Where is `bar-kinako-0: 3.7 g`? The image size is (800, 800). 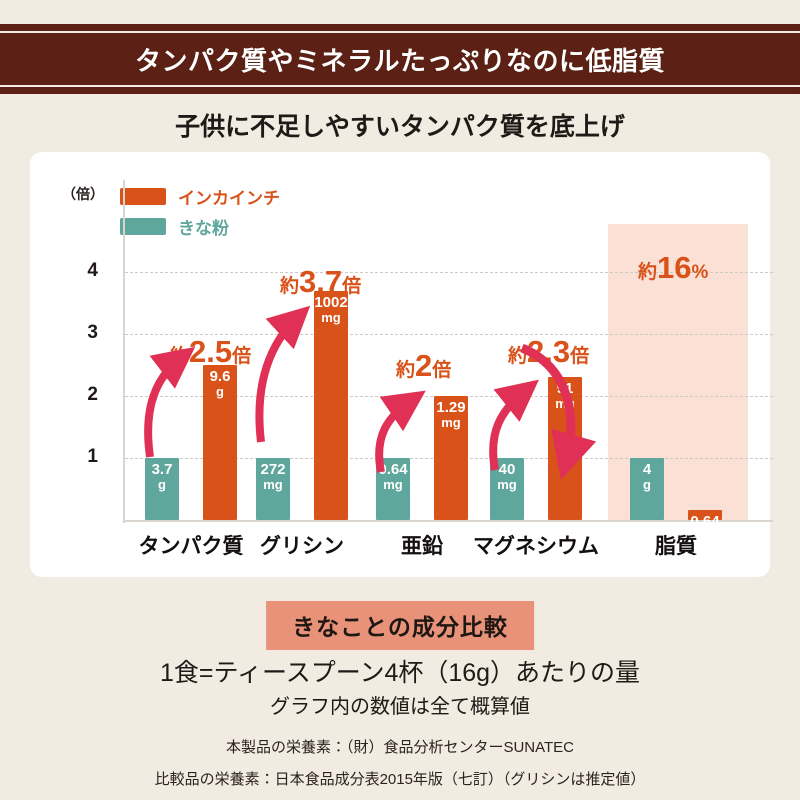
bar-kinako-0: 3.7 g is located at coordinates (162, 489).